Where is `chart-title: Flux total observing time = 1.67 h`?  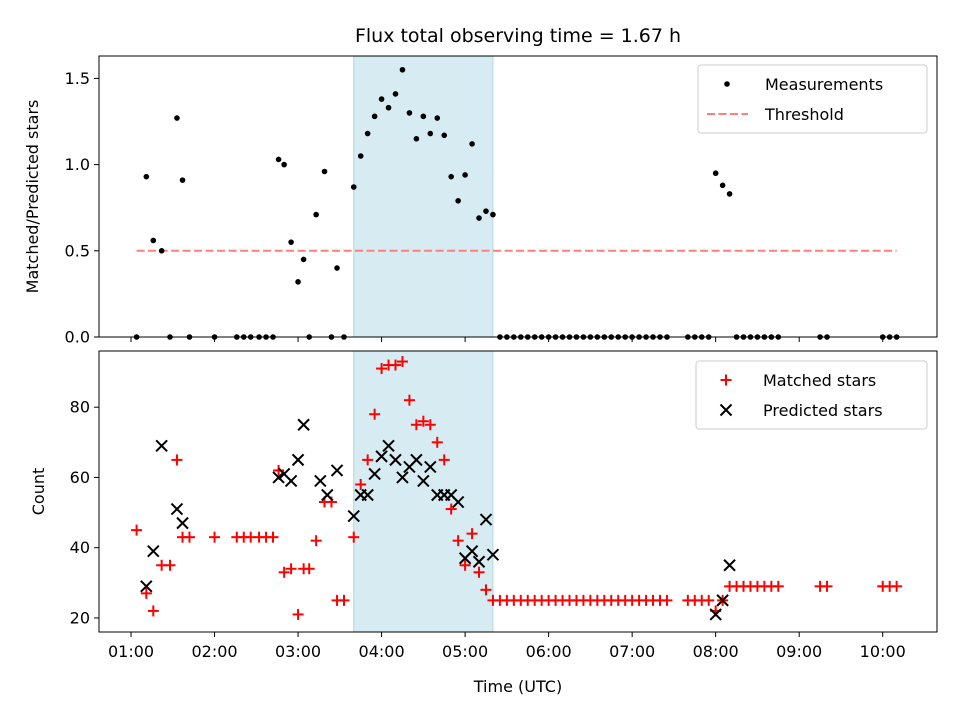
chart-title: Flux total observing time = 1.67 h is located at coordinates (518, 36).